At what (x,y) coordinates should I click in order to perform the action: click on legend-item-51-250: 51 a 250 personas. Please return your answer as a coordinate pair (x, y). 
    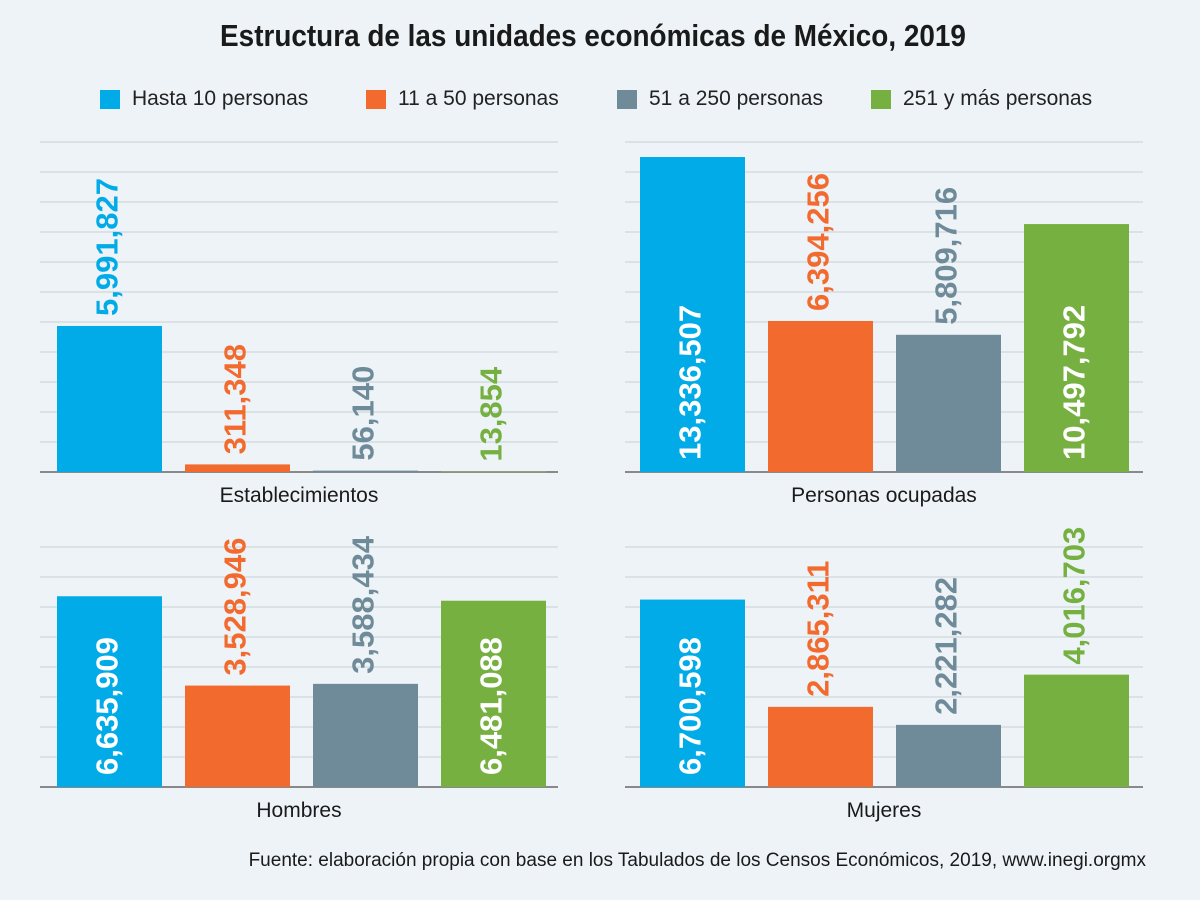
    Looking at the image, I should click on (720, 99).